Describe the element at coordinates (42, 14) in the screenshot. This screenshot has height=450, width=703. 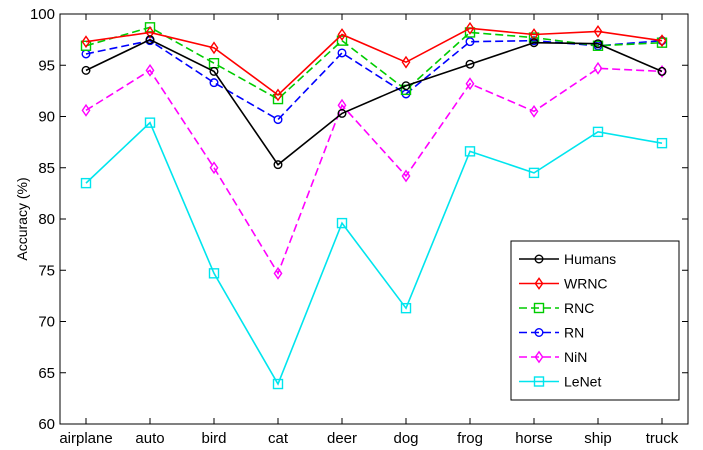
I see `y-tick-label: 100` at that location.